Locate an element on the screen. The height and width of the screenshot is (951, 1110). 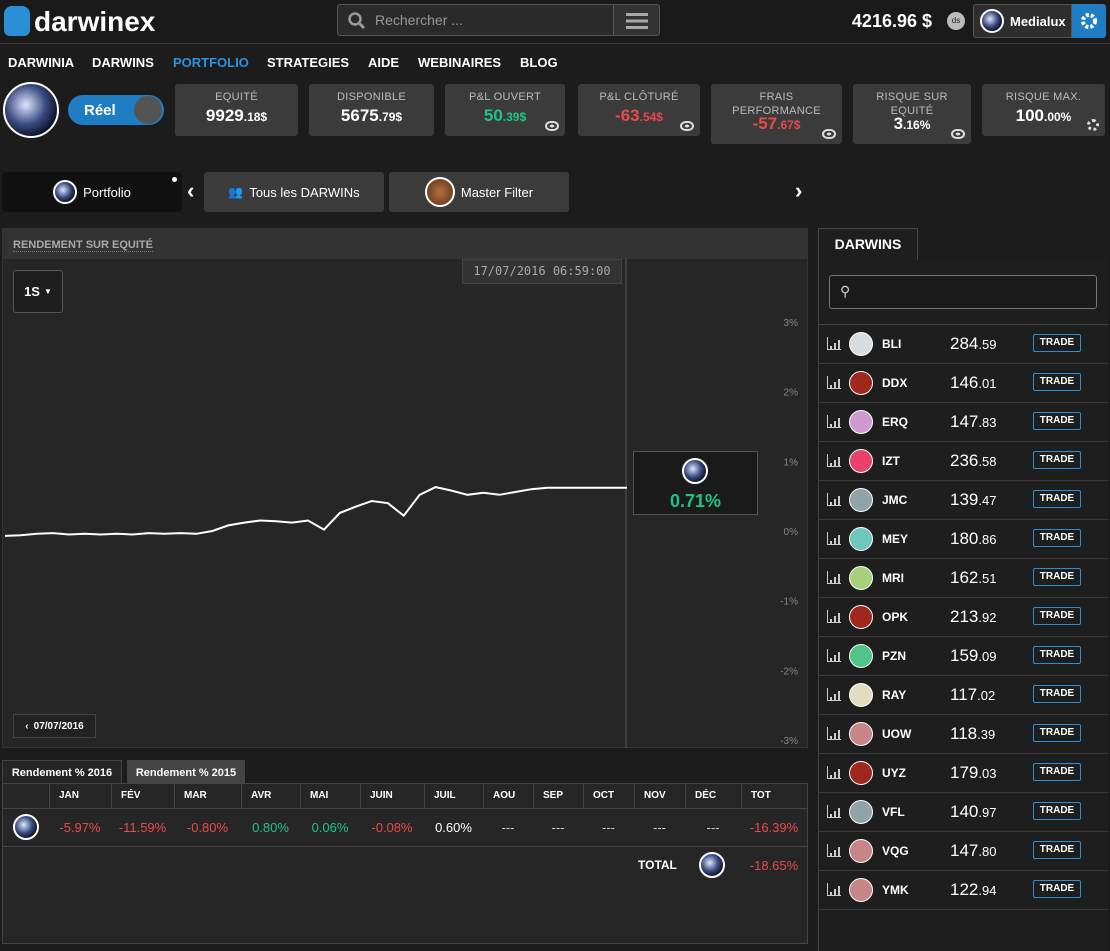
view-tab: Portfolio is located at coordinates (92, 192).